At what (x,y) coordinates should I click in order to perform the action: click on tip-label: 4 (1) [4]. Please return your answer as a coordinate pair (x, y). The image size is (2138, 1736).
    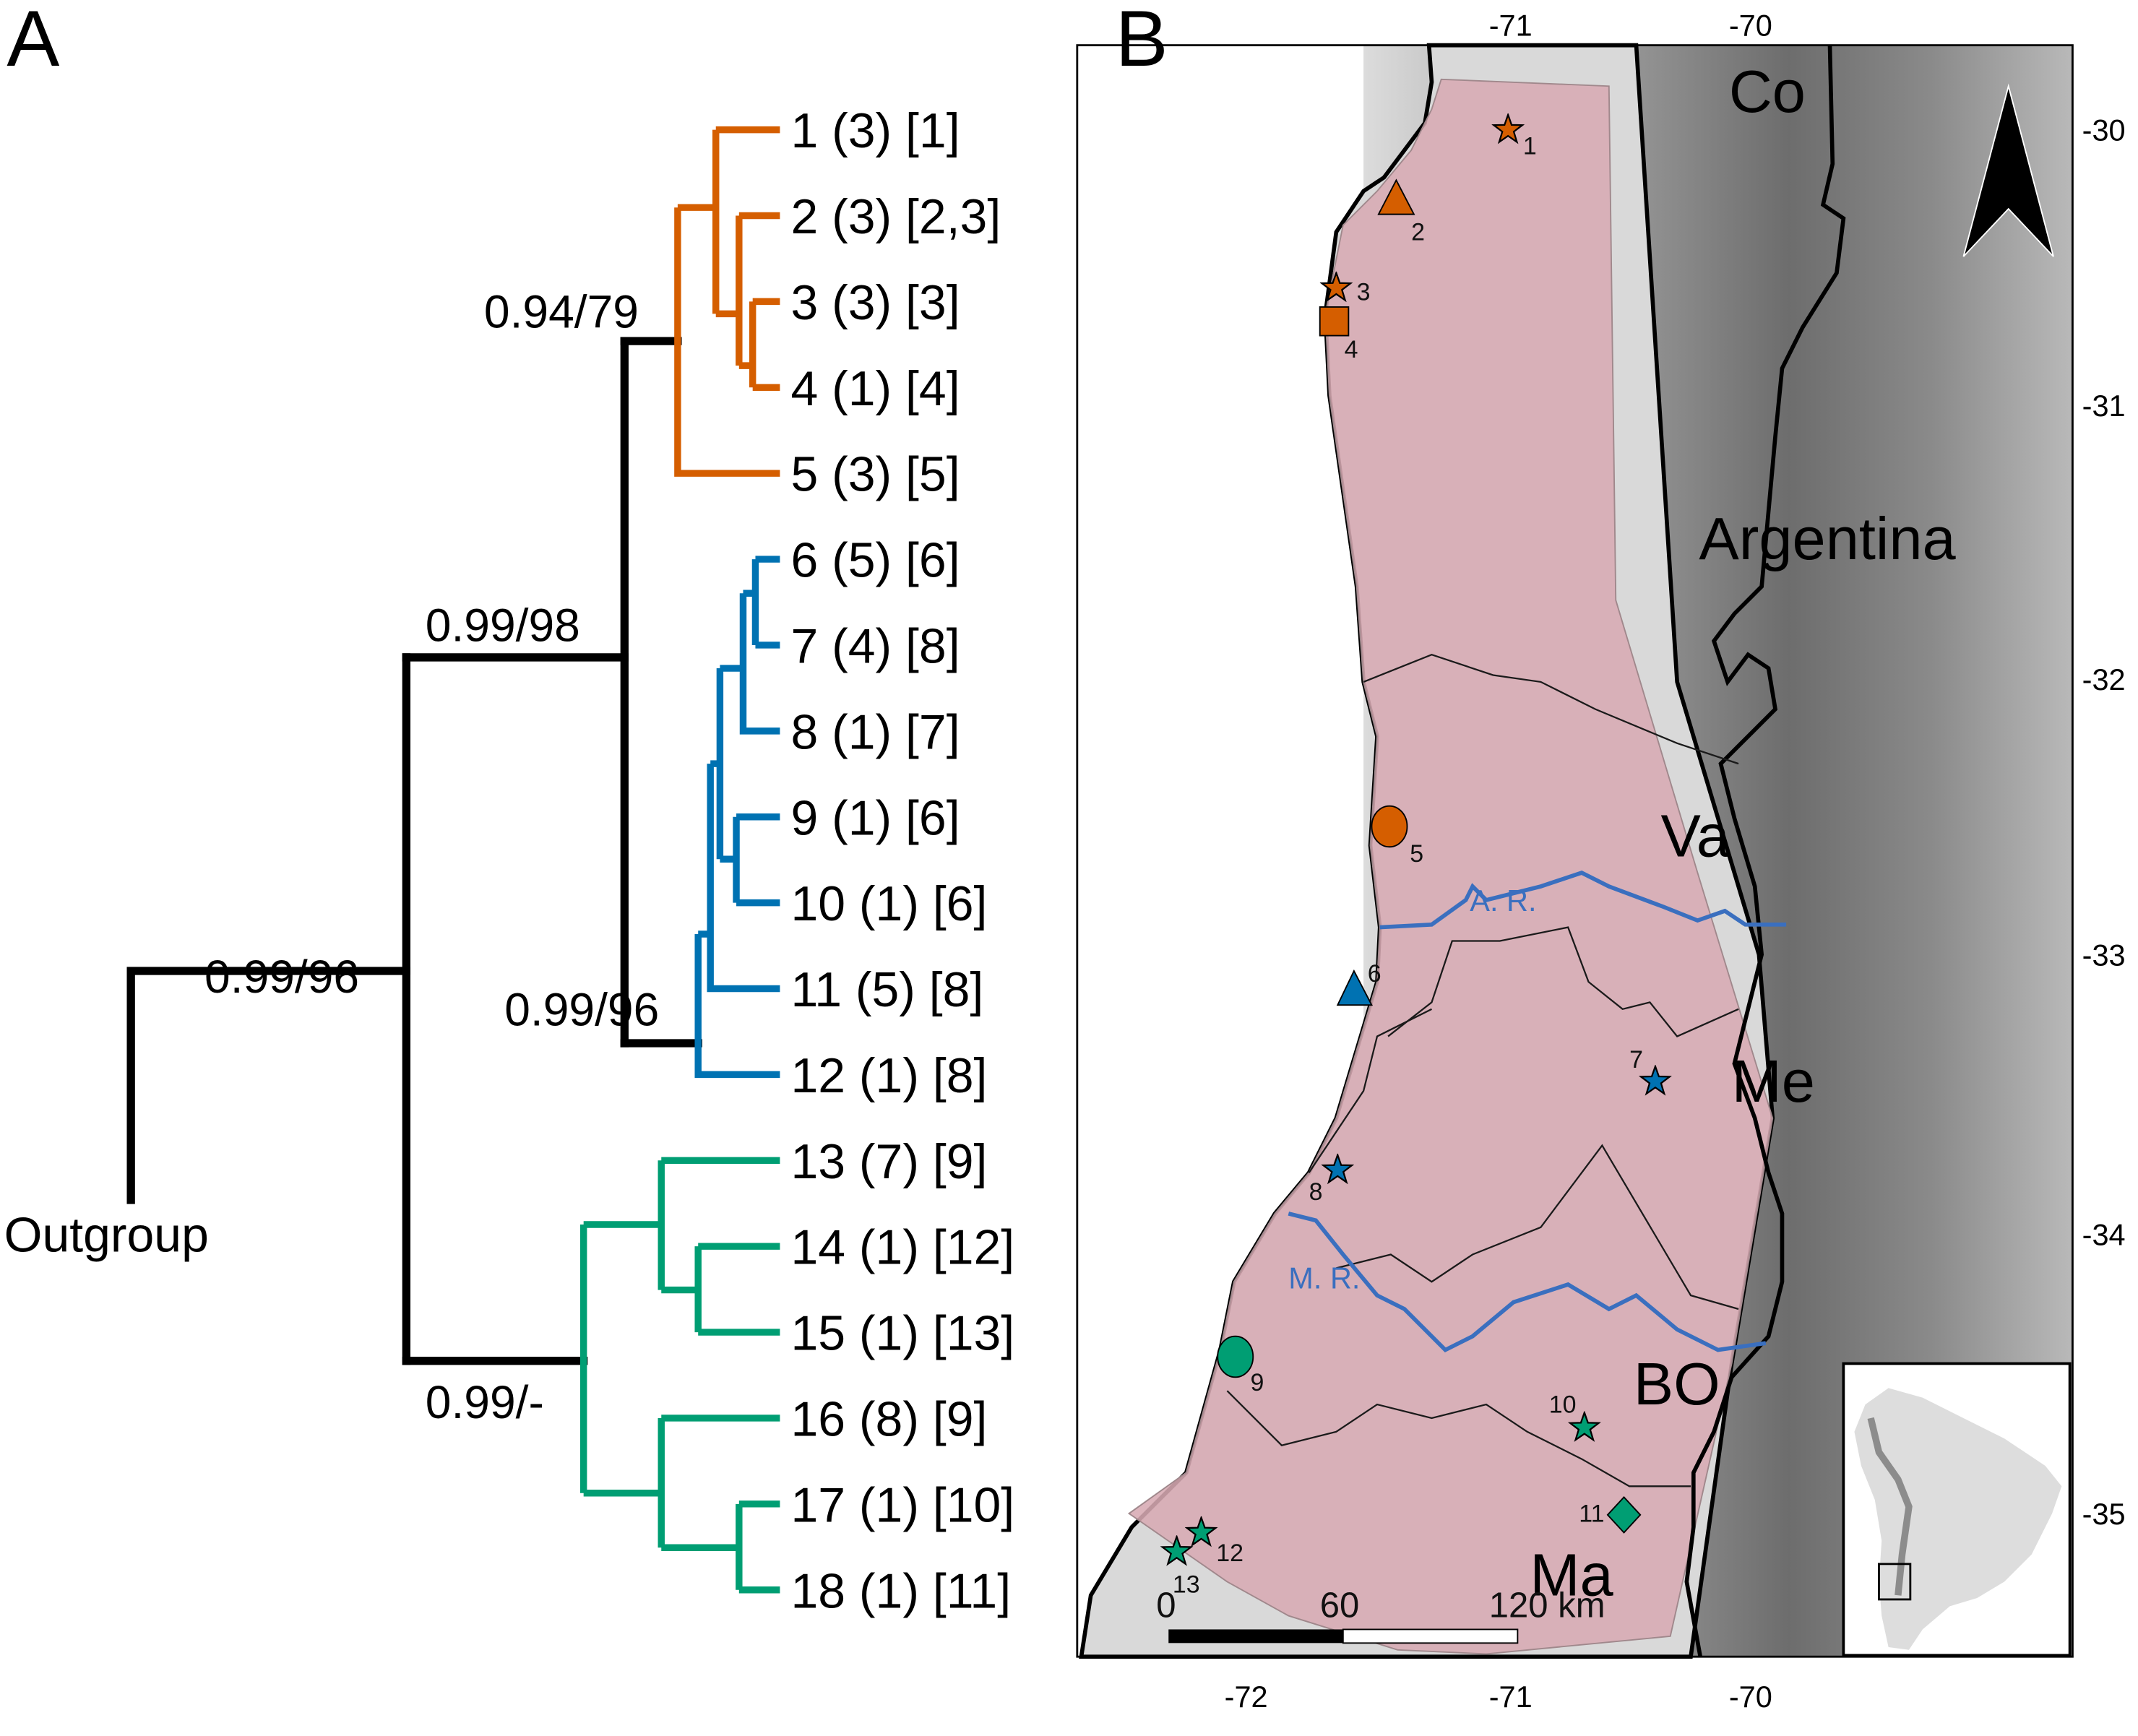
    Looking at the image, I should click on (875, 389).